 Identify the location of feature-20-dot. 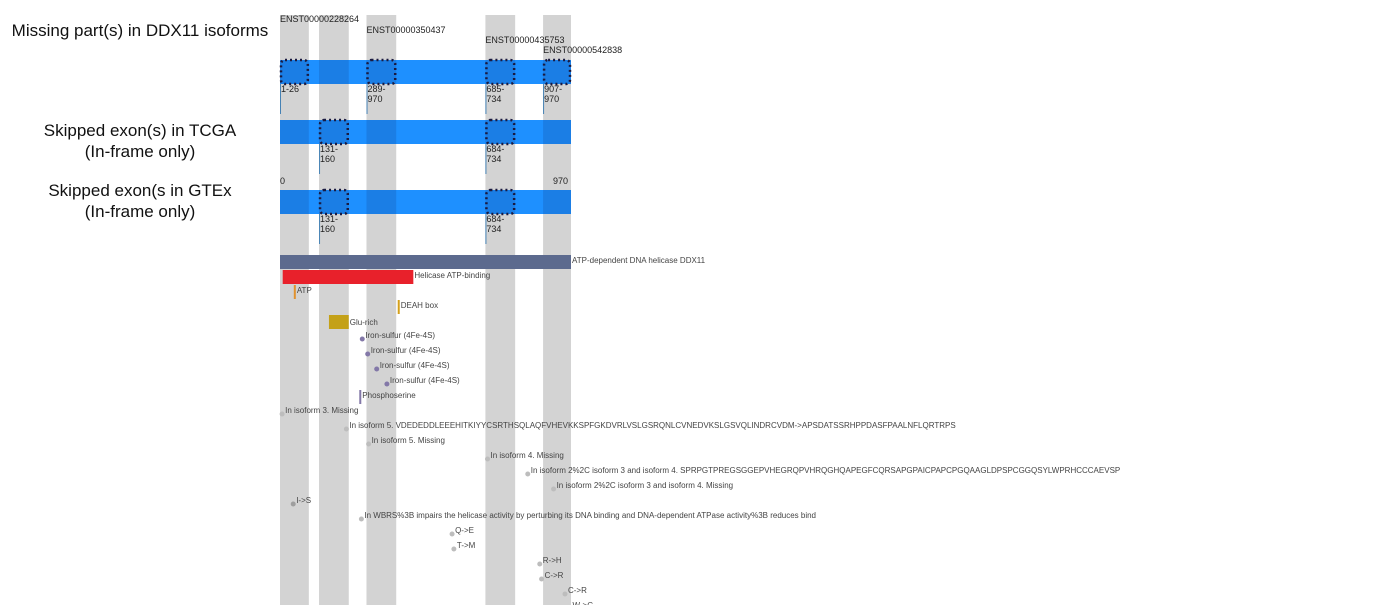
(540, 564).